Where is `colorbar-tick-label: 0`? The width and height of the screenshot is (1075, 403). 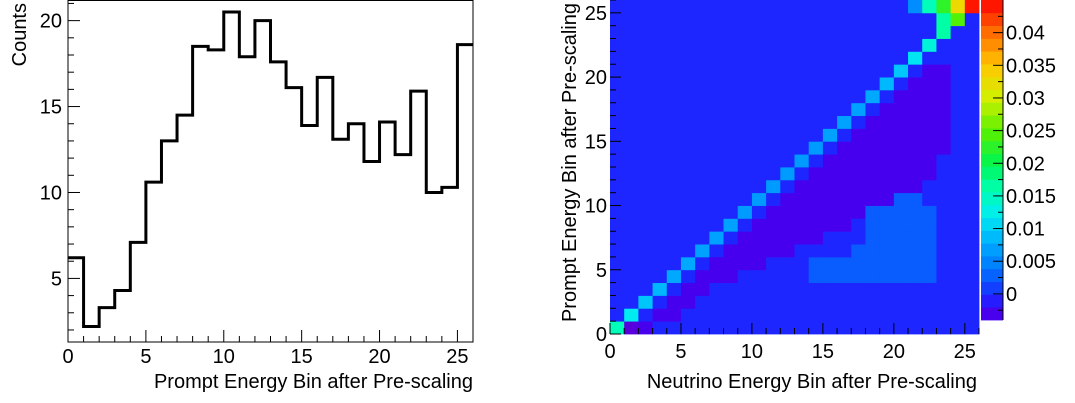
colorbar-tick-label: 0 is located at coordinates (1011, 295).